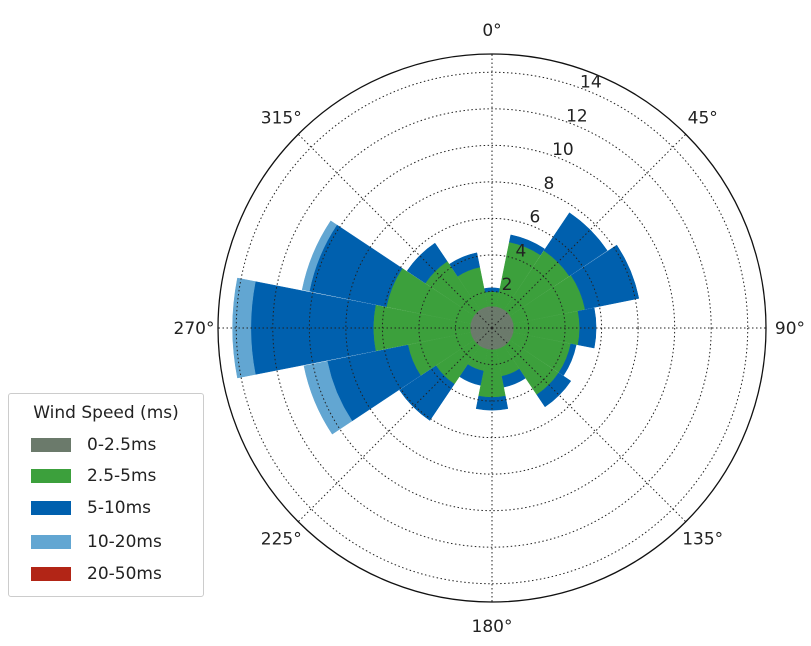 The image size is (811, 646). What do you see at coordinates (790, 329) in the screenshot?
I see `direction-label-90: 90°` at bounding box center [790, 329].